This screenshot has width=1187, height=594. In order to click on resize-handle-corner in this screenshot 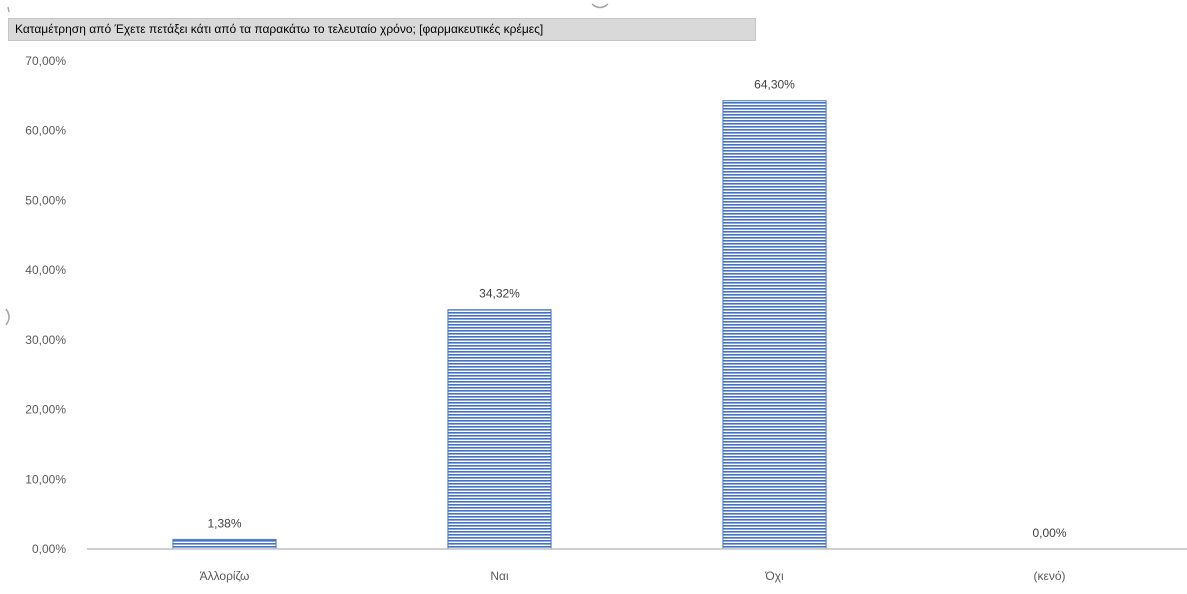, I will do `click(8, 9)`.